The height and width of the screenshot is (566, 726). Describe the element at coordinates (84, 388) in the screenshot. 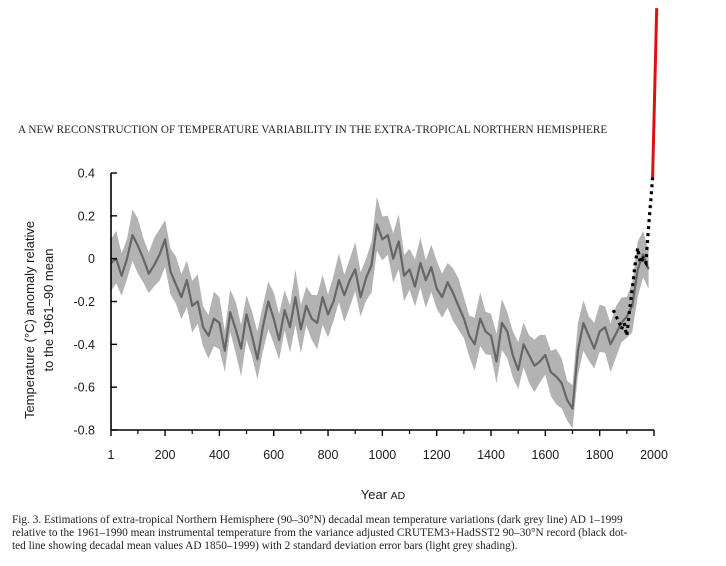

I see `y-tick-label: -0.6` at that location.